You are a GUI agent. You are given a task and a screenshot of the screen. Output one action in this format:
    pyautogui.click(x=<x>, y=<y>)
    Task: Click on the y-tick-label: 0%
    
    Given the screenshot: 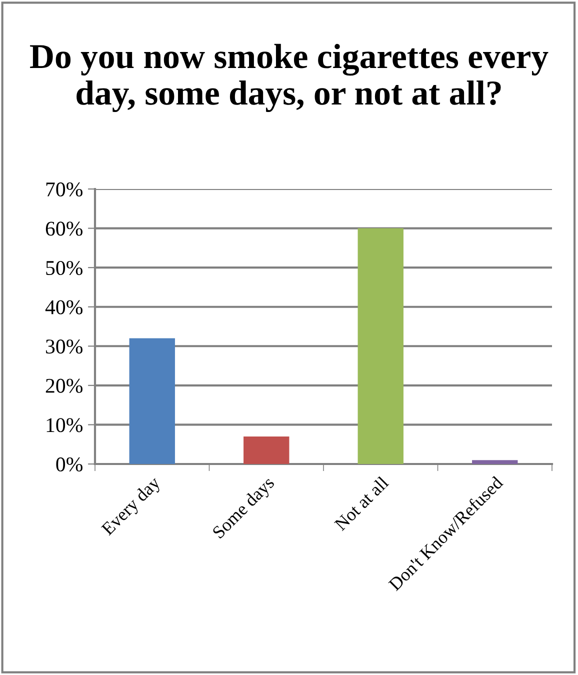 What is the action you would take?
    pyautogui.click(x=69, y=464)
    